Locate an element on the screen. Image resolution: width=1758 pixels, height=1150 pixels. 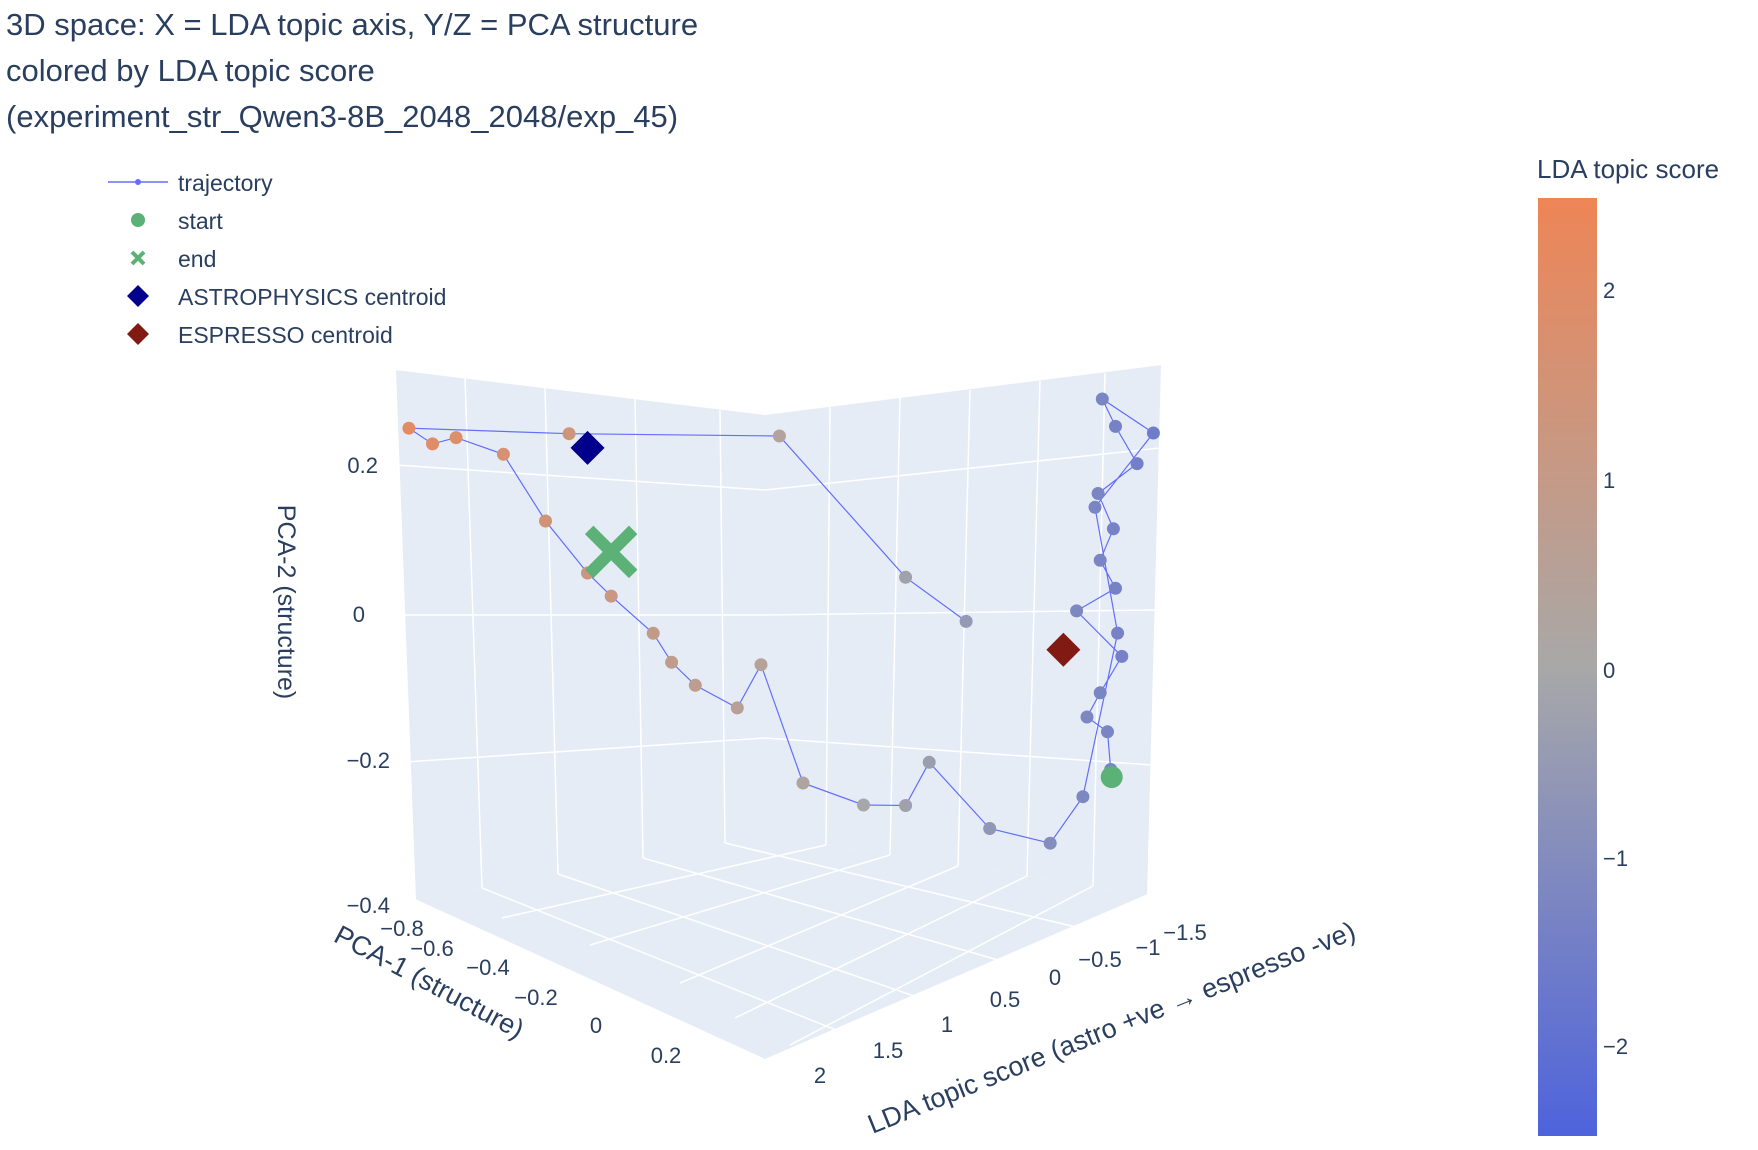
z-axis-ticks: 0.2 0 −0.2 −0.4 is located at coordinates (368, 685).